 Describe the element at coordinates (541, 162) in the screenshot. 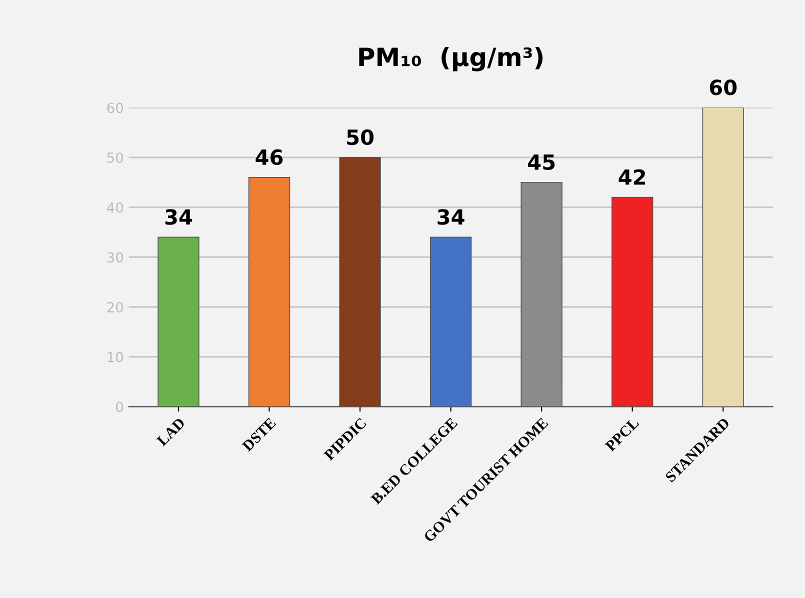

I see `data-label: 45` at that location.